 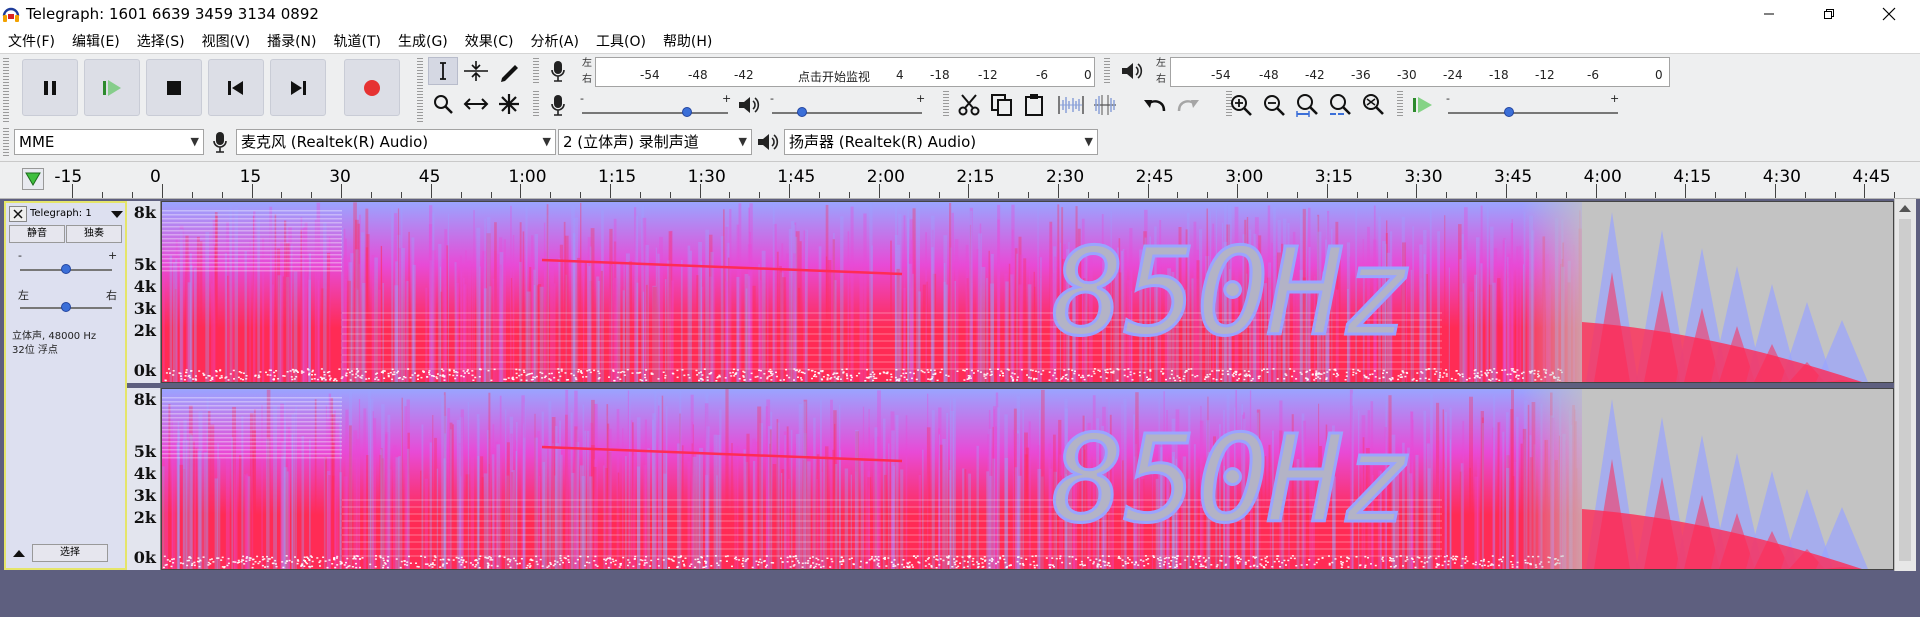 I want to click on menu-effect: 效果(C), so click(x=489, y=41).